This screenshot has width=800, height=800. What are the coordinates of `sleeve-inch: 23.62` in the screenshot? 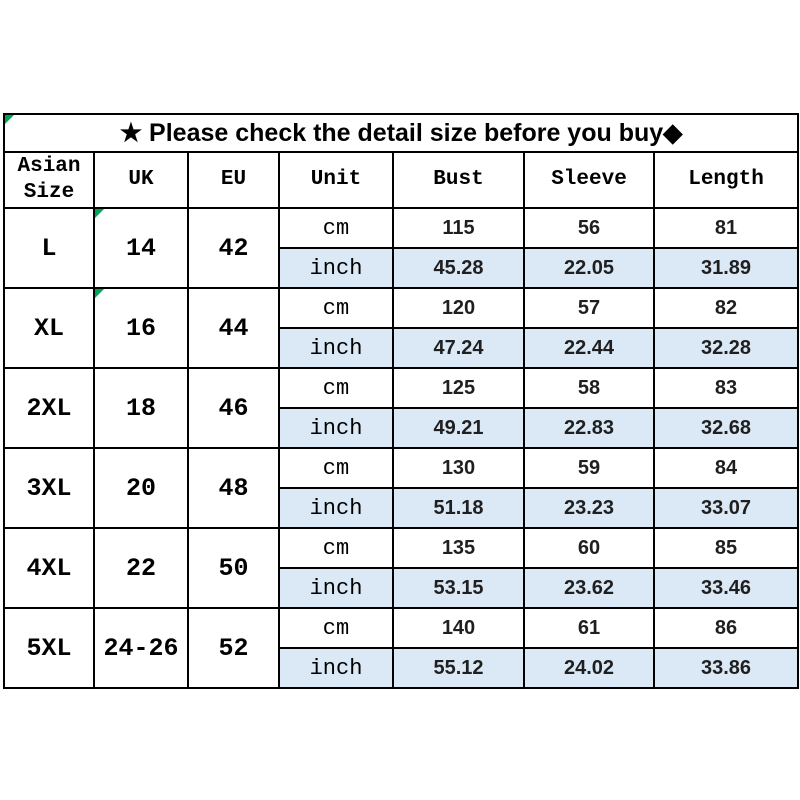 It's located at (589, 588).